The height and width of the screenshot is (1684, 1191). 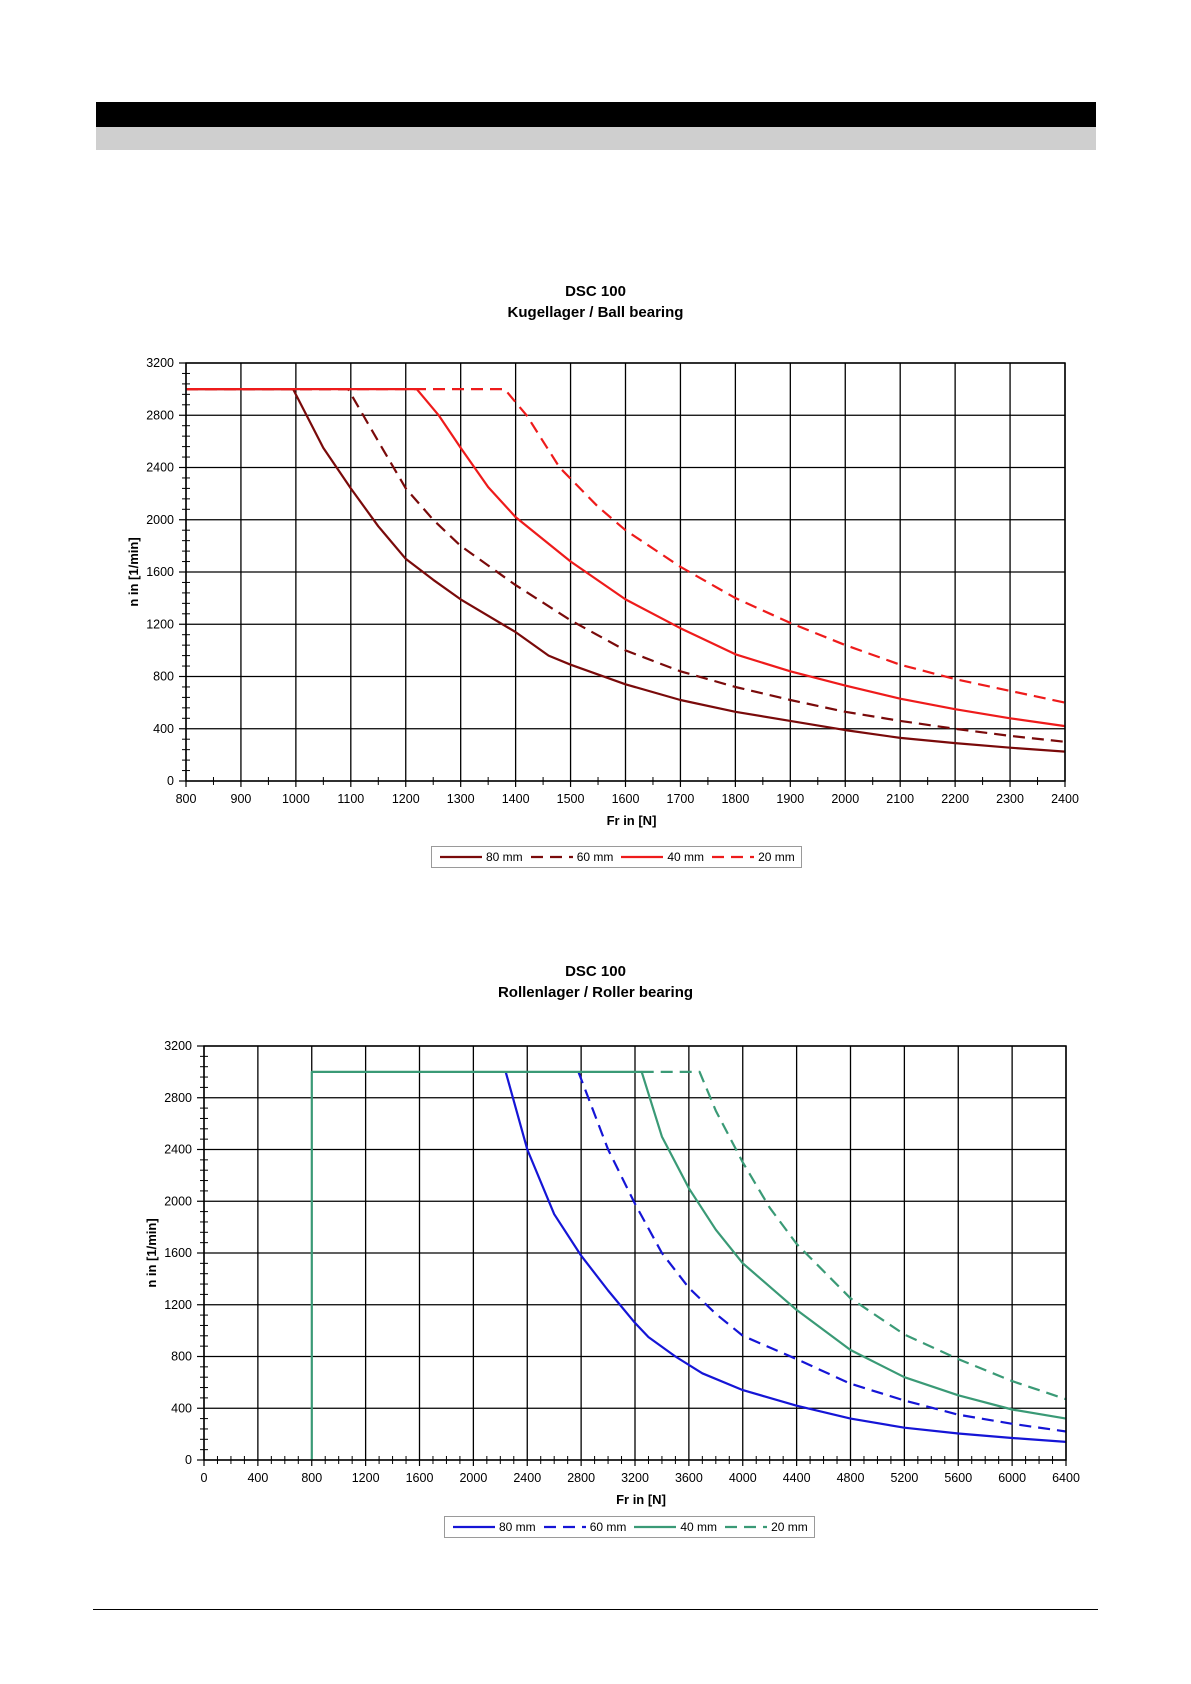 I want to click on x-tick-label: 3200, so click(x=635, y=1478).